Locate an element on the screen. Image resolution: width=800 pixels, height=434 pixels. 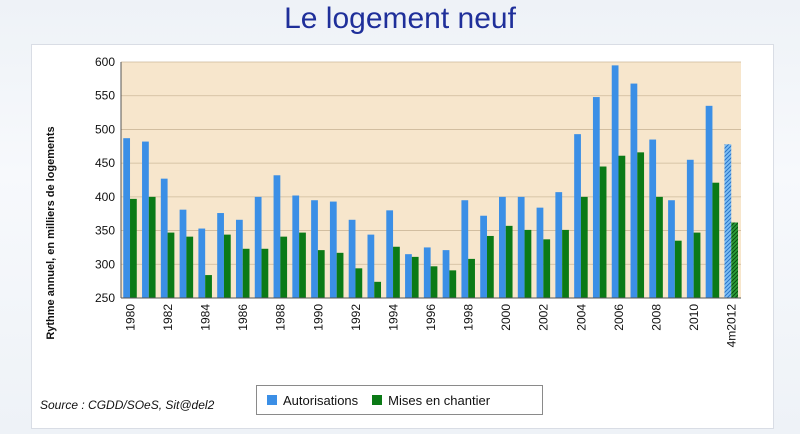
legend-swatch-autorisations is located at coordinates (272, 400).